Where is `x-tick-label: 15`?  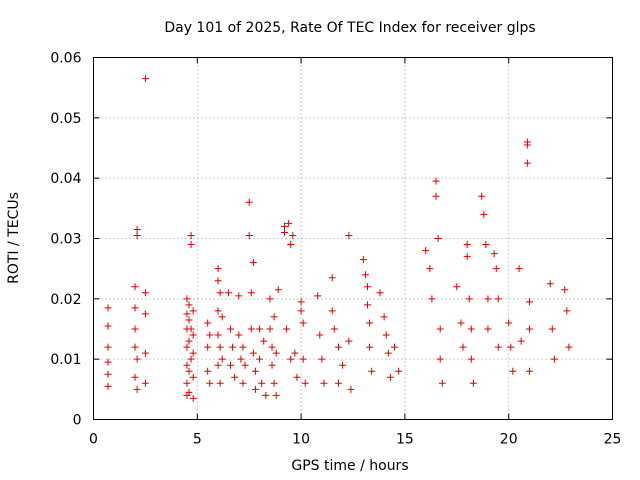
x-tick-label: 15 is located at coordinates (405, 440).